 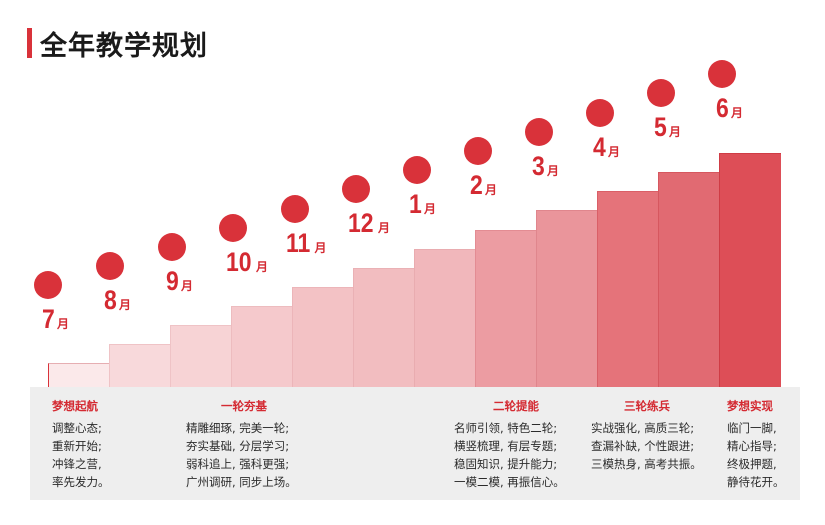 I want to click on phase-line: 调整心态;, so click(x=77, y=428).